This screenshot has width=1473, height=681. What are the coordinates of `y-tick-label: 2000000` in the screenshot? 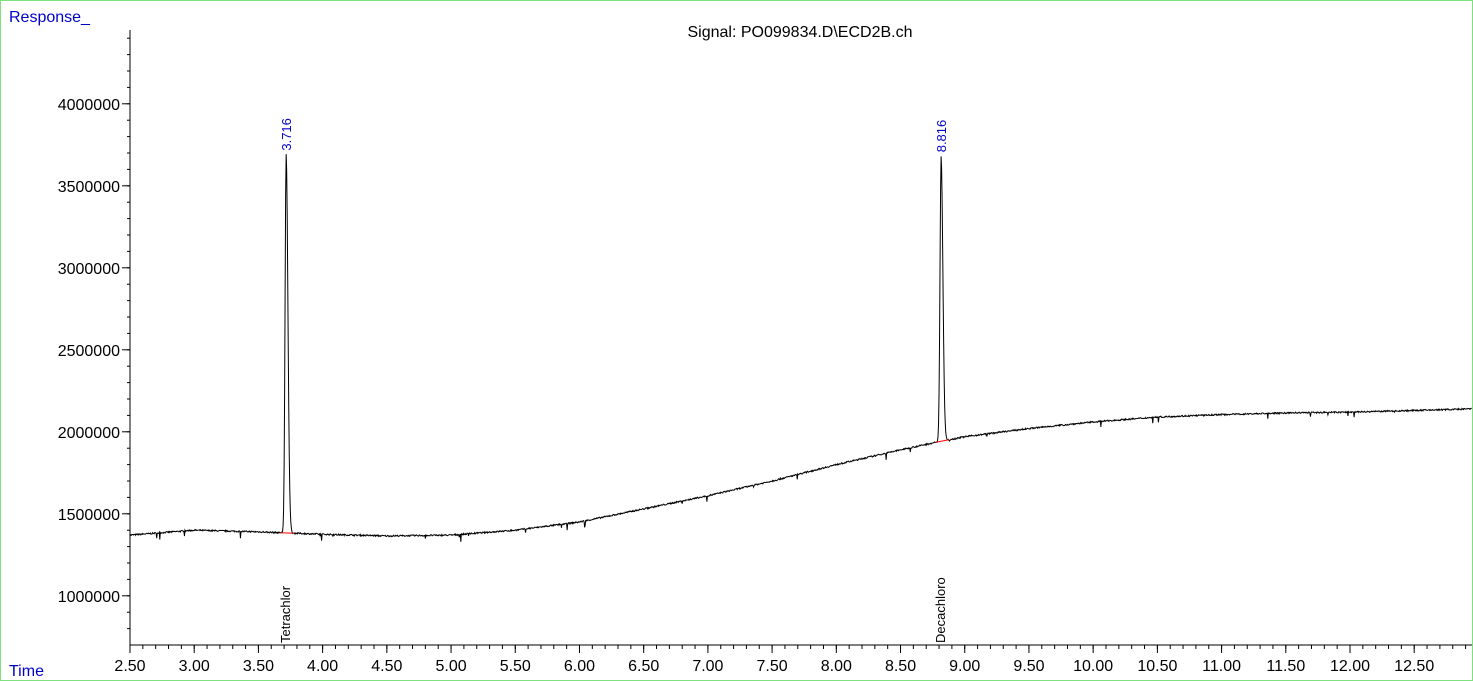 It's located at (89, 433).